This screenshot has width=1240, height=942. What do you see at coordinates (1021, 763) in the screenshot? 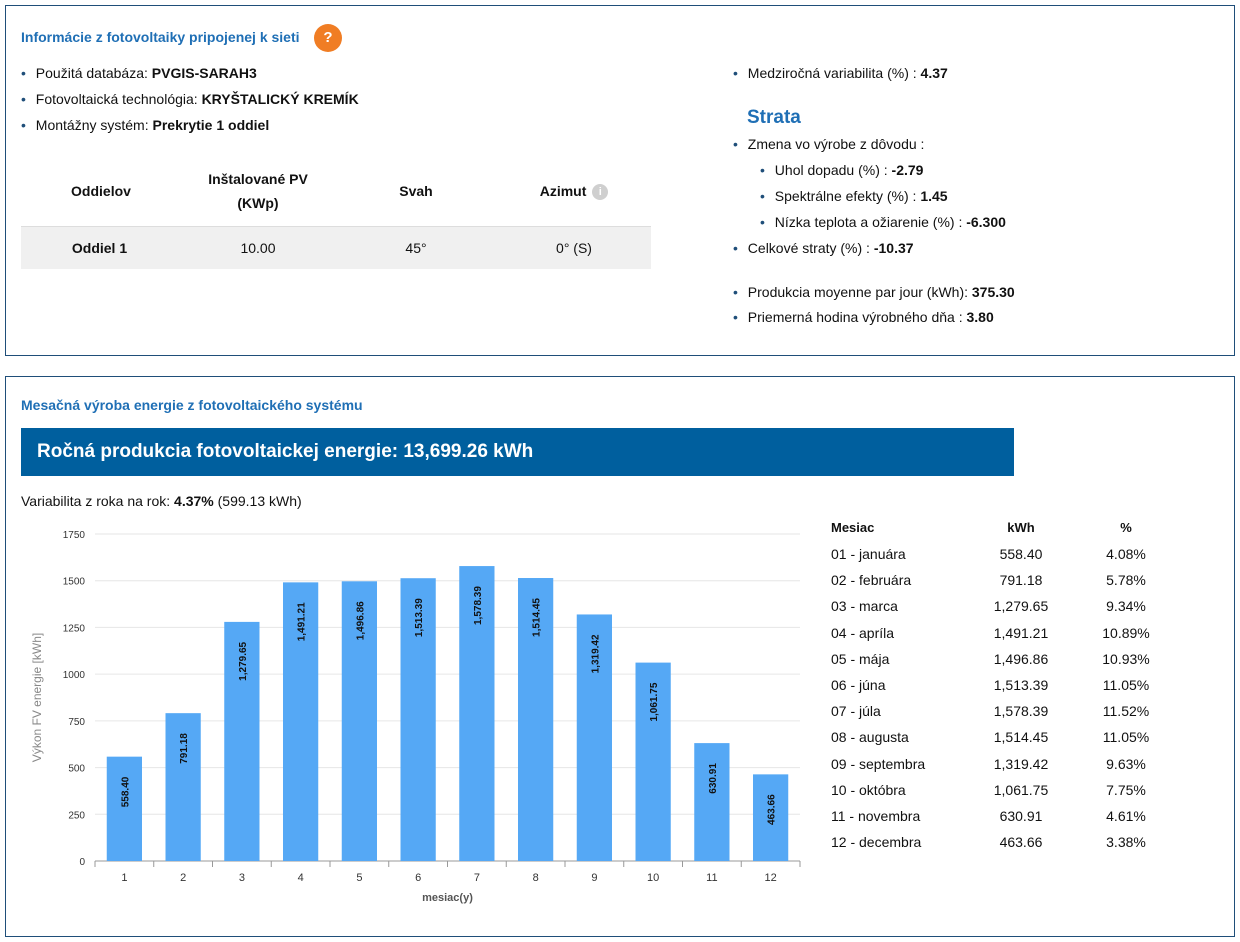
I see `kwh-cell: 1,319.42` at bounding box center [1021, 763].